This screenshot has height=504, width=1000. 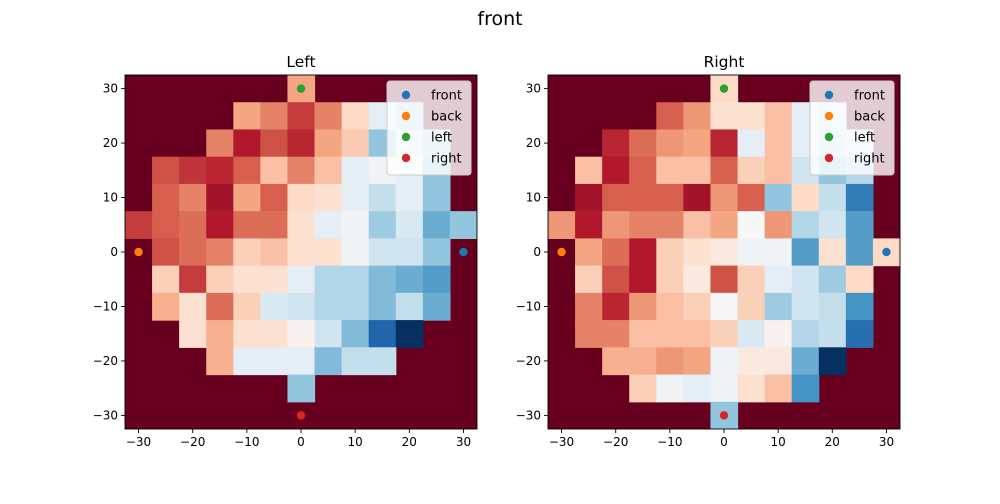 I want to click on x-tick-label: 10, so click(x=778, y=442).